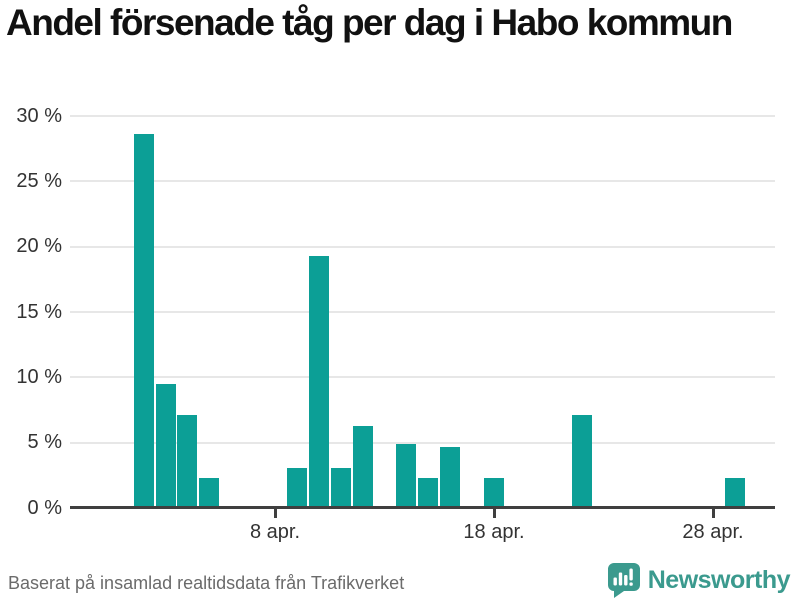 Image resolution: width=800 pixels, height=600 pixels. Describe the element at coordinates (450, 477) in the screenshot. I see `bar-16-apr` at that location.